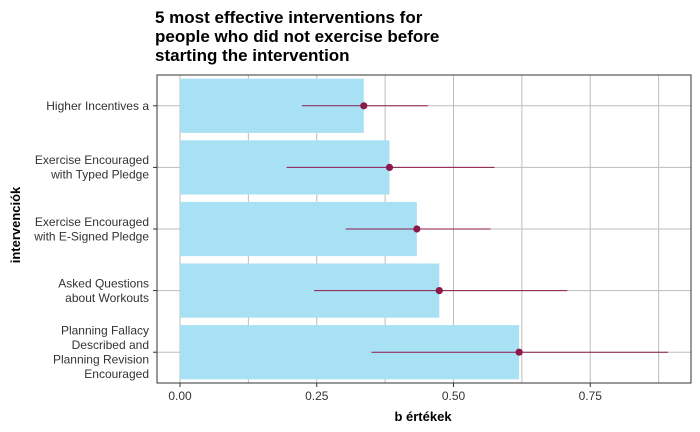 Image resolution: width=700 pixels, height=432 pixels. Describe the element at coordinates (101, 359) in the screenshot. I see `y-tick-label-4-2: Planning Revision` at that location.